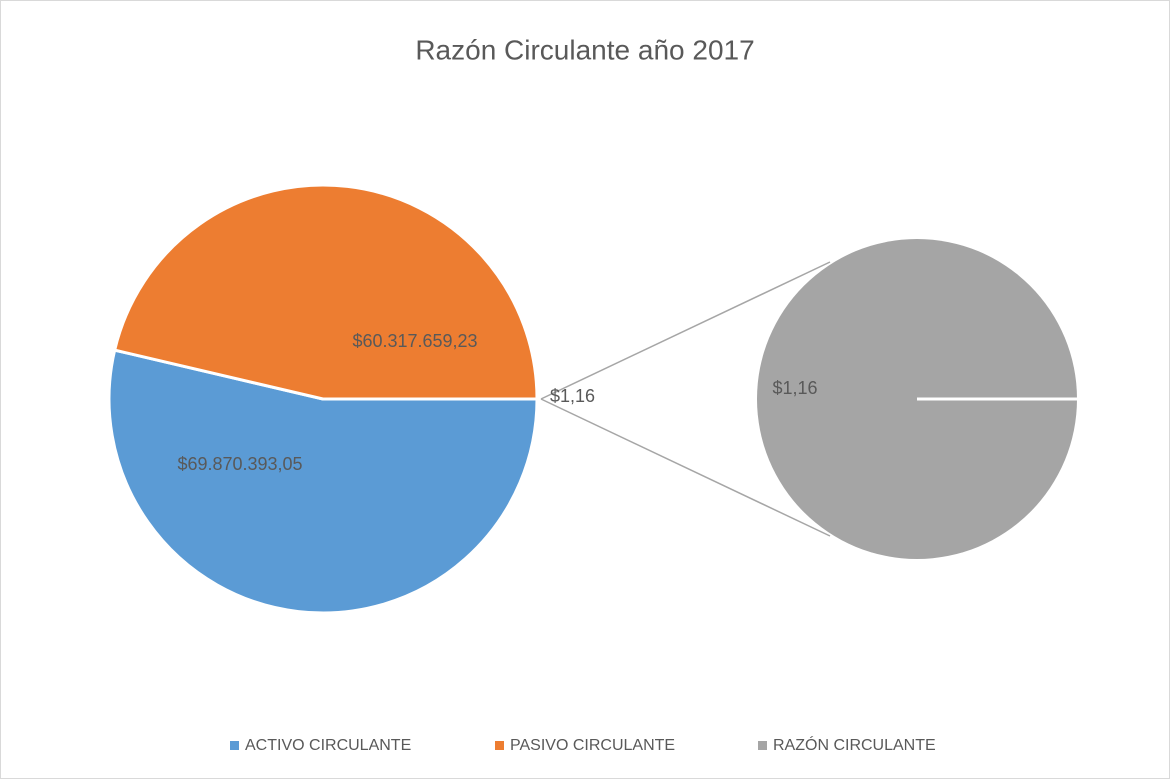  What do you see at coordinates (584, 49) in the screenshot?
I see `chart-title: Razón Circulante año 2017` at bounding box center [584, 49].